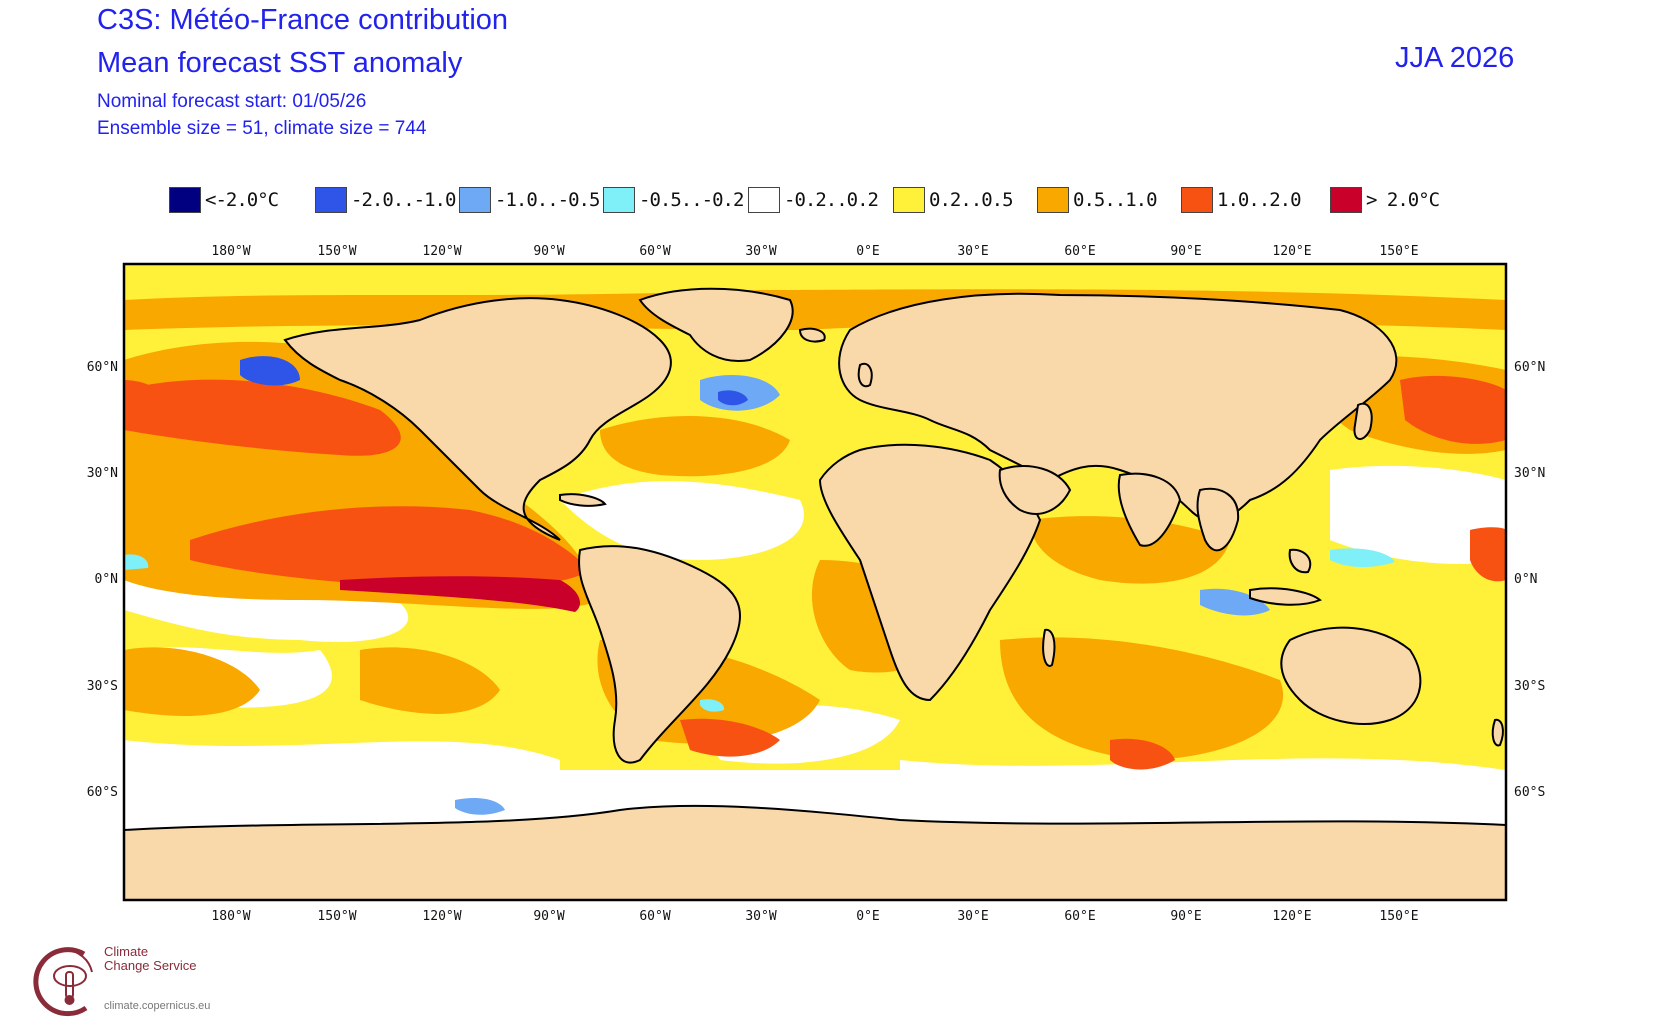  What do you see at coordinates (1403, 200) in the screenshot?
I see `legend-label: > 2.0°C` at bounding box center [1403, 200].